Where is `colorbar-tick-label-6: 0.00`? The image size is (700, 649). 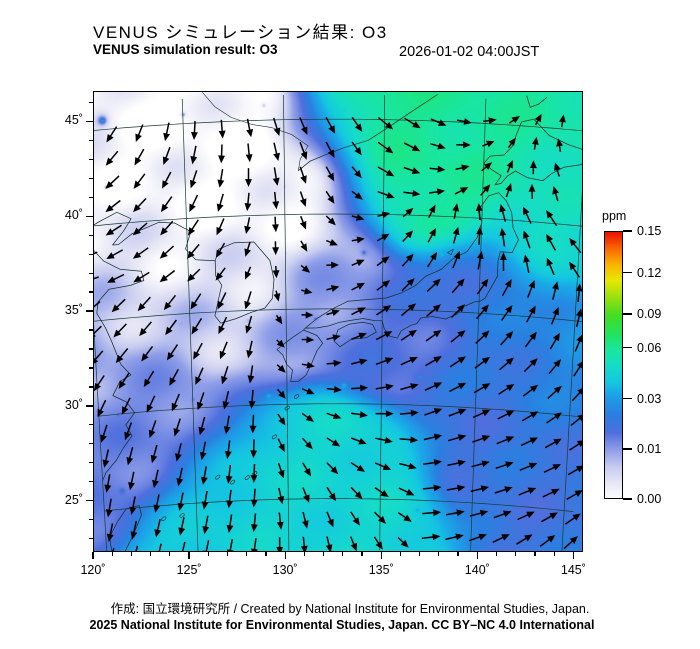 colorbar-tick-label-6: 0.00 is located at coordinates (649, 499).